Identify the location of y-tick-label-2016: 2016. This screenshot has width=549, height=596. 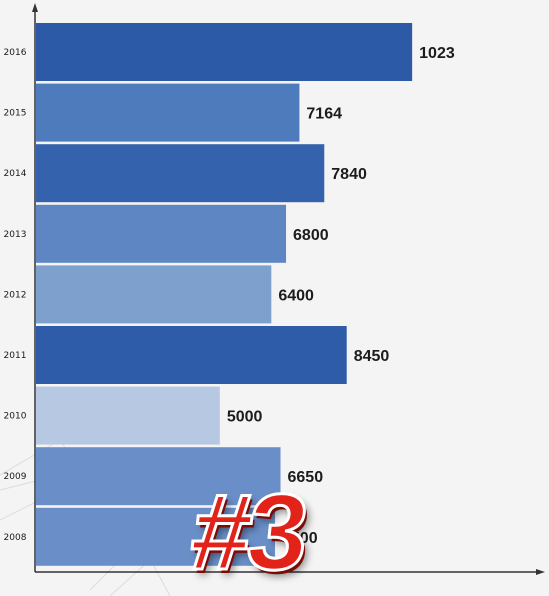
(15, 53).